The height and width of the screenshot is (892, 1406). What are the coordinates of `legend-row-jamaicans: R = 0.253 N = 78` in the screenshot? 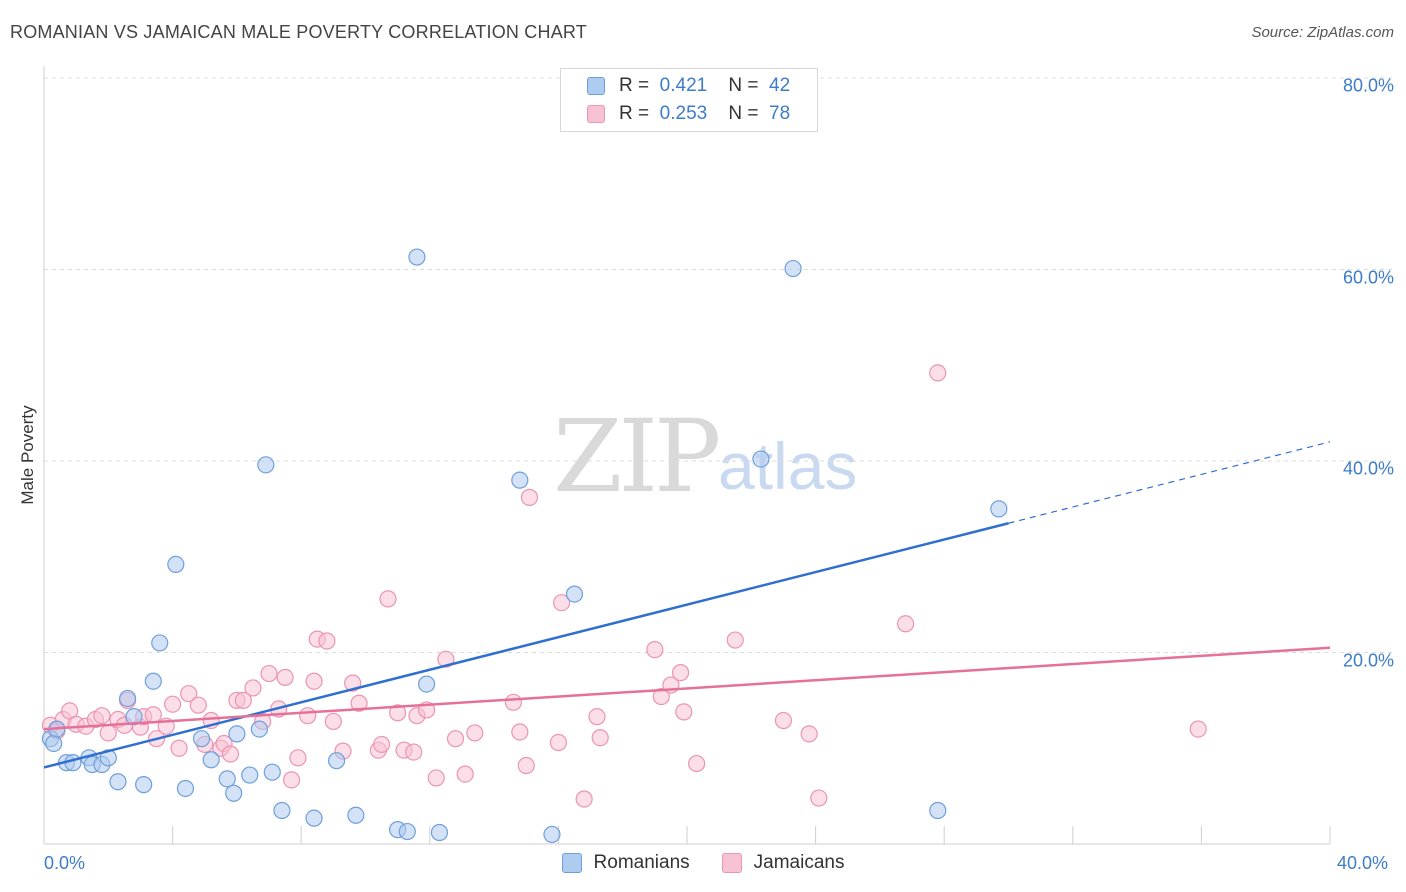 It's located at (688, 114).